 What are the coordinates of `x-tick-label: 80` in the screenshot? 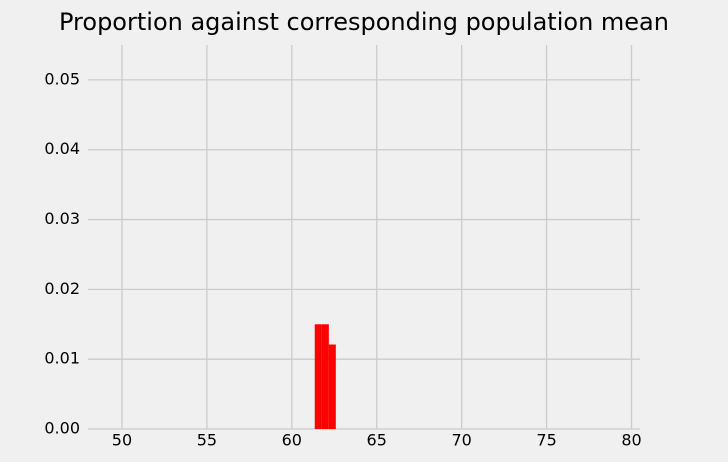 It's located at (631, 440).